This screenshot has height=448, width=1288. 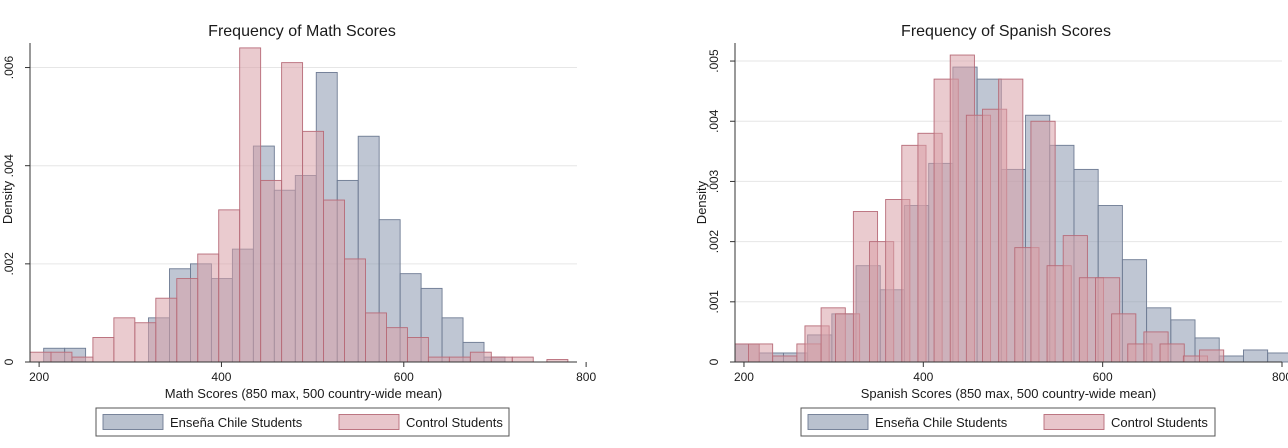 I want to click on chart-title: Frequency of Spanish Scores, so click(x=1006, y=31).